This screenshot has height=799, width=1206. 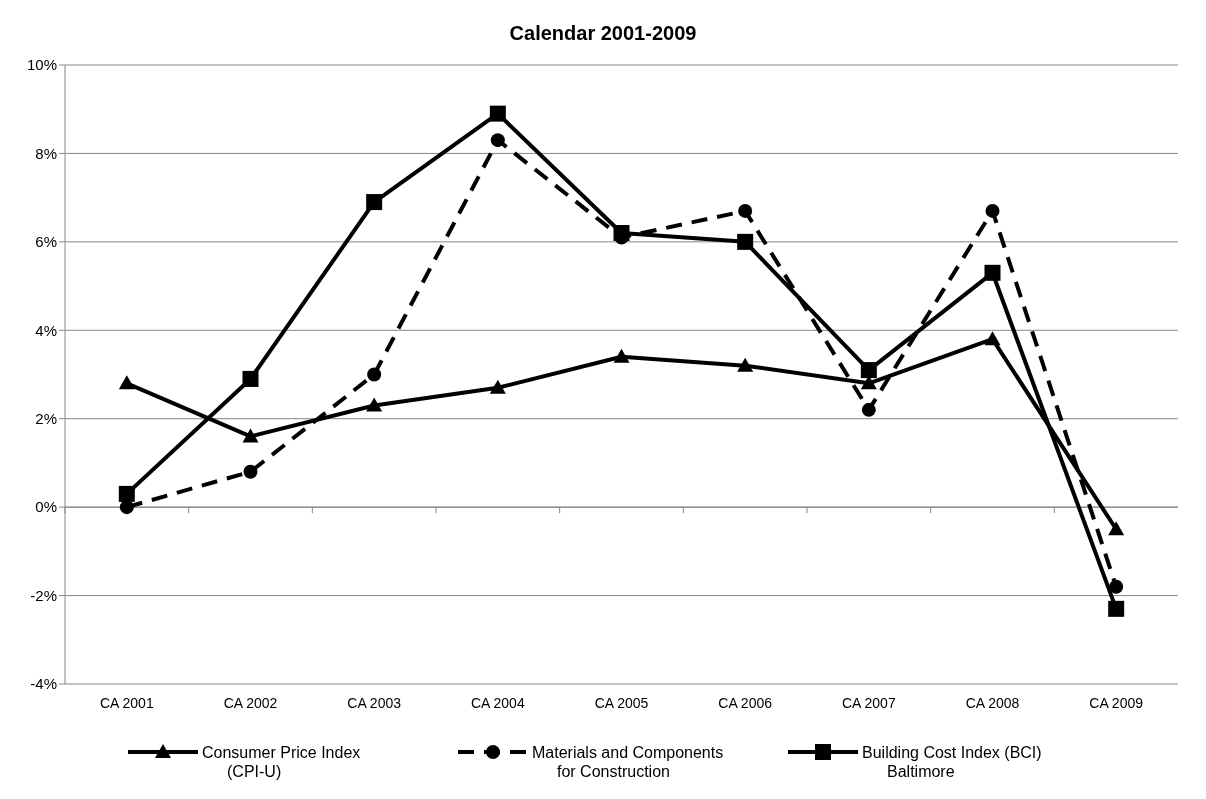 What do you see at coordinates (621, 703) in the screenshot?
I see `x-tick-label: CA 2005` at bounding box center [621, 703].